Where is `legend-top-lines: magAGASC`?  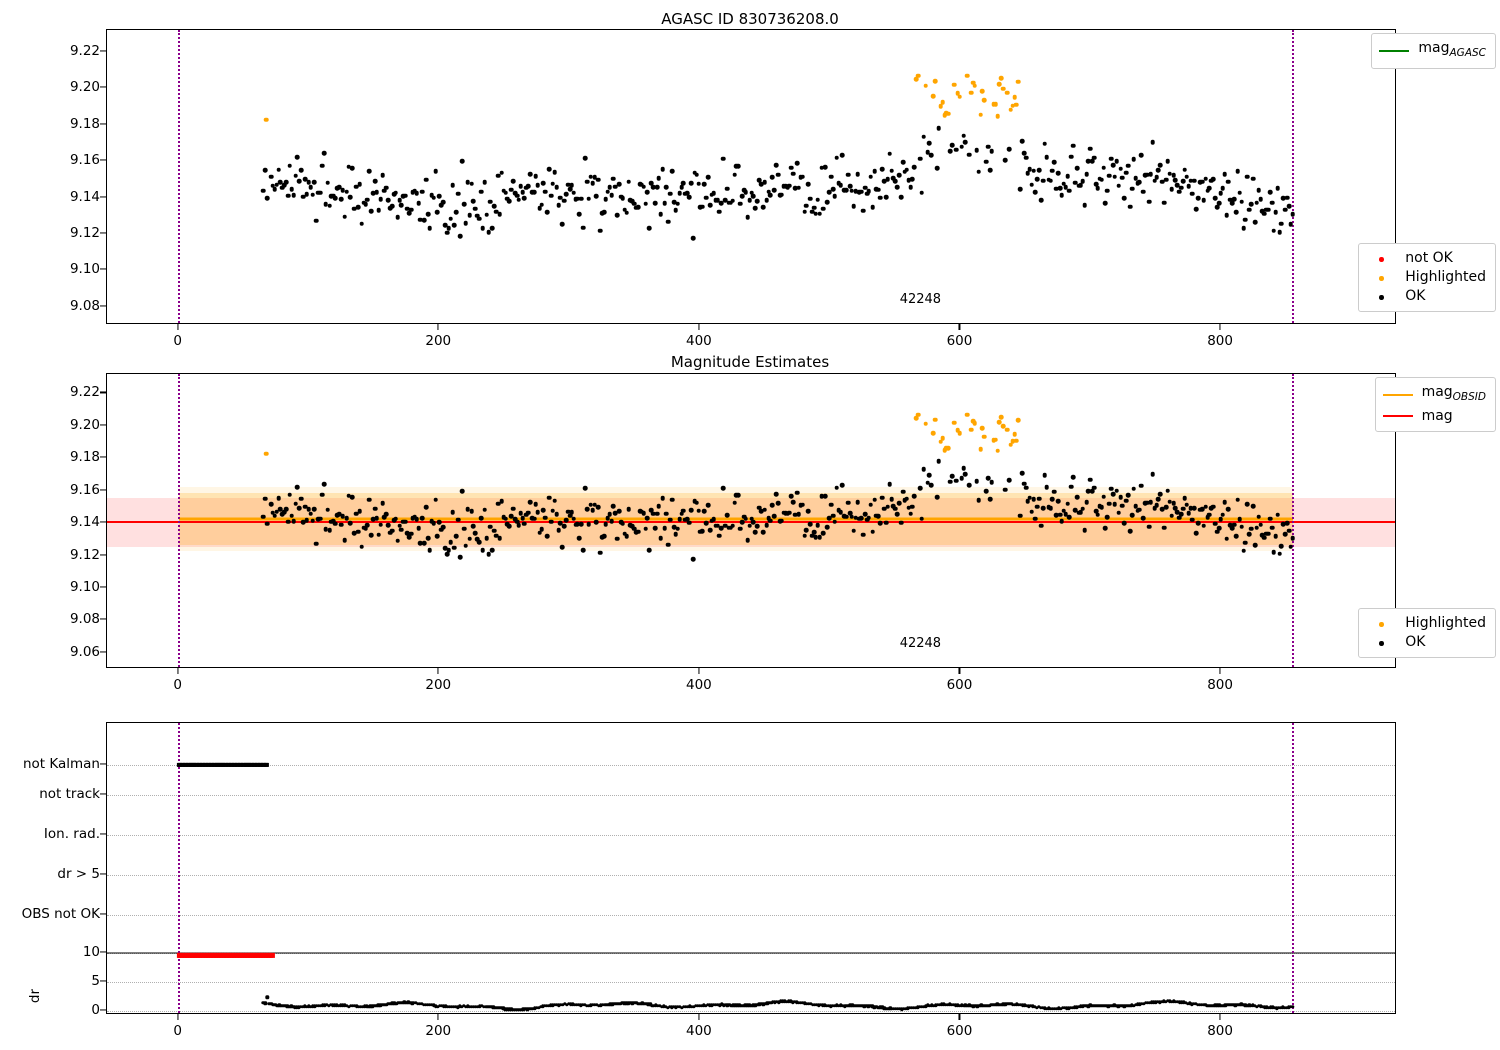
legend-top-lines: magAGASC is located at coordinates (1433, 51).